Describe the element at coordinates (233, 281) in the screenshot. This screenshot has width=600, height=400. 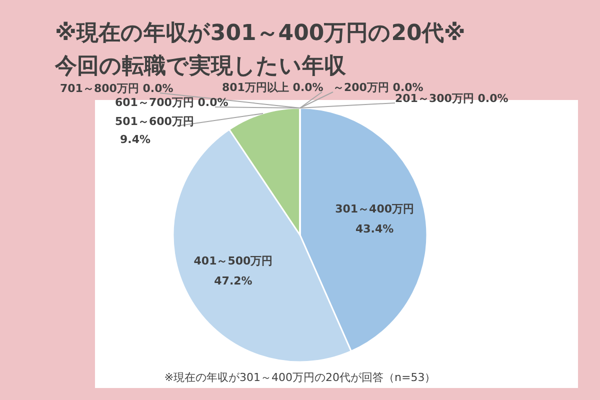
I see `data-label: 47.2%` at that location.